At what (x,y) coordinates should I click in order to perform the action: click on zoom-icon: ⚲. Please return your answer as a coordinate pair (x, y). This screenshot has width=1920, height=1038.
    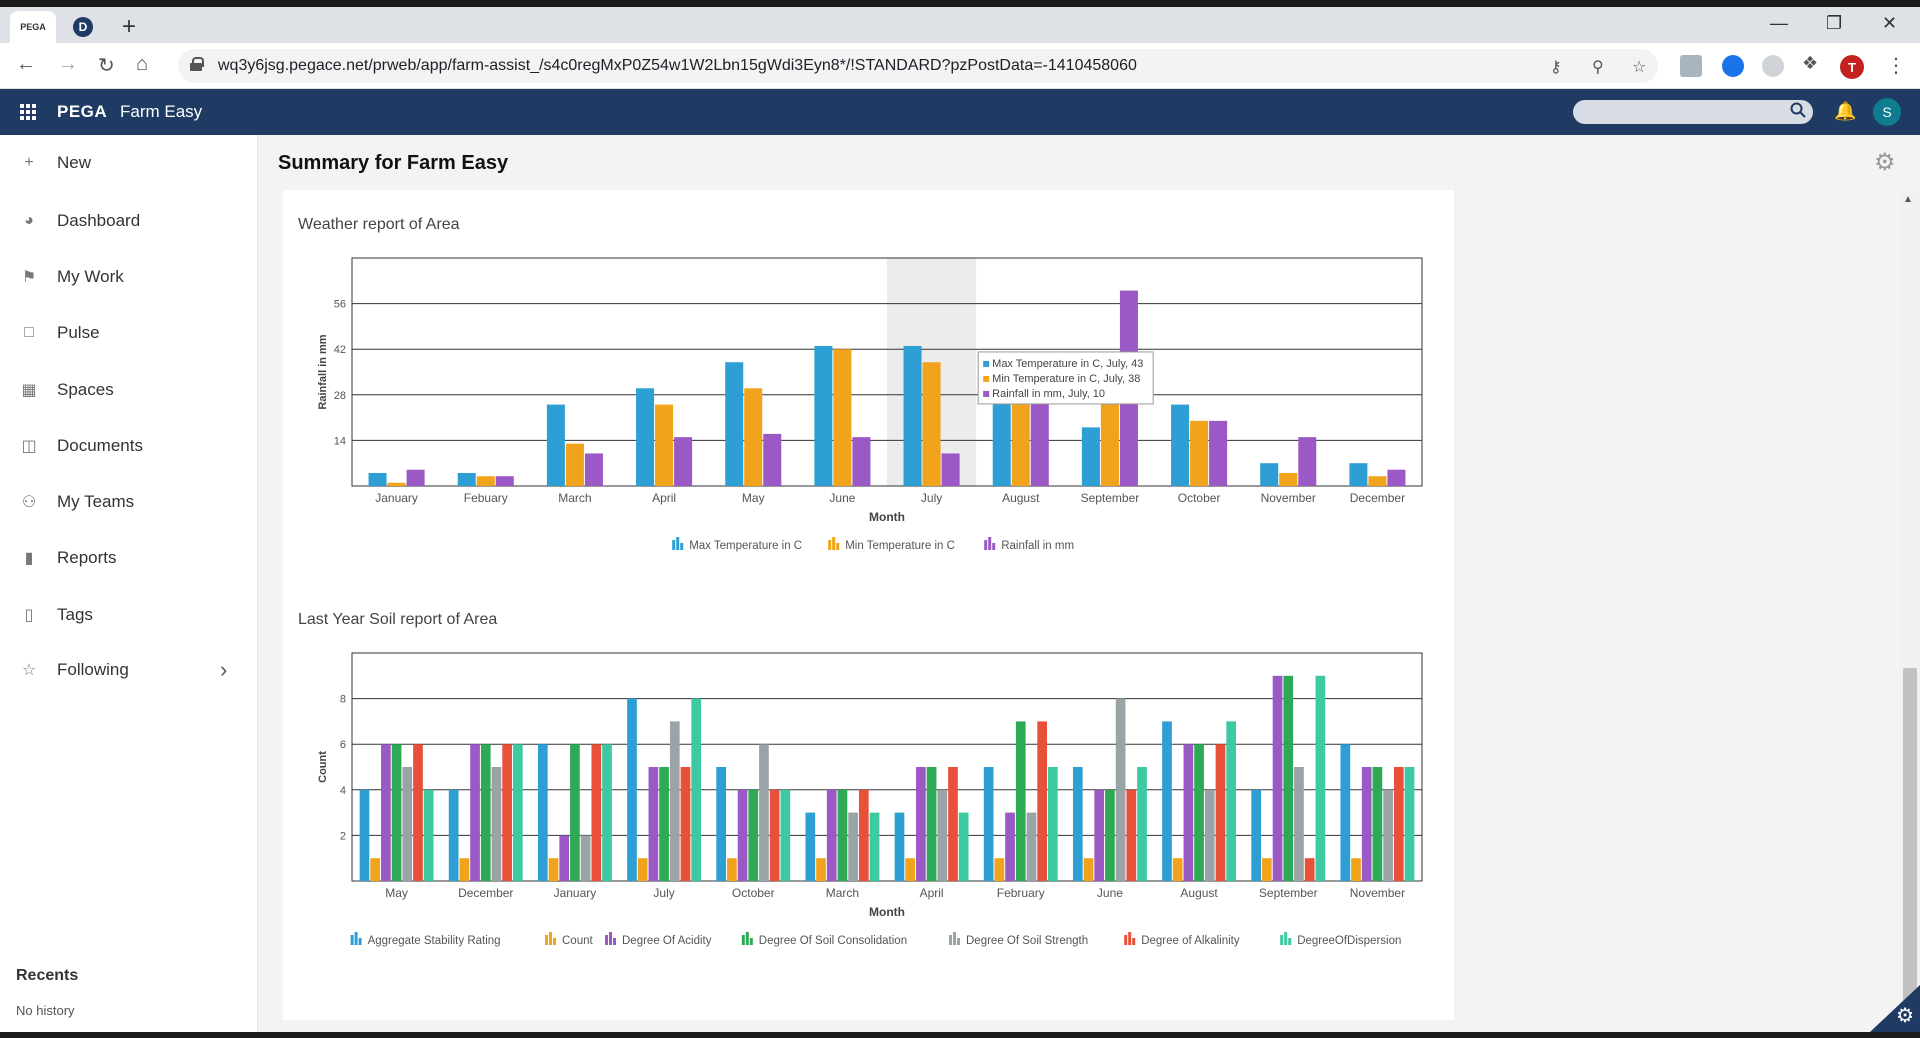
    Looking at the image, I should click on (1598, 67).